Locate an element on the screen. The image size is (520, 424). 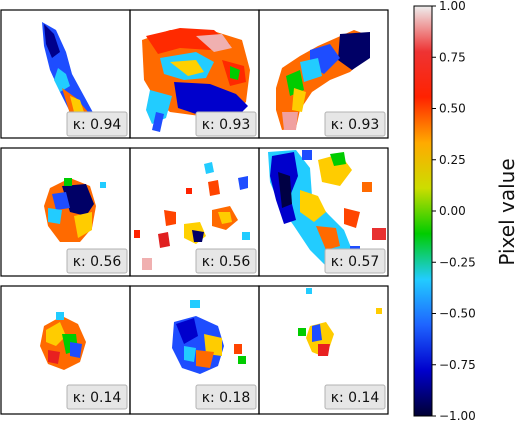
colorbar-ticks: 1.00 0.75 0.50 0.25 0.00 −0.25 −0.50 −0.75 −1.00 is located at coordinates (454, 211).